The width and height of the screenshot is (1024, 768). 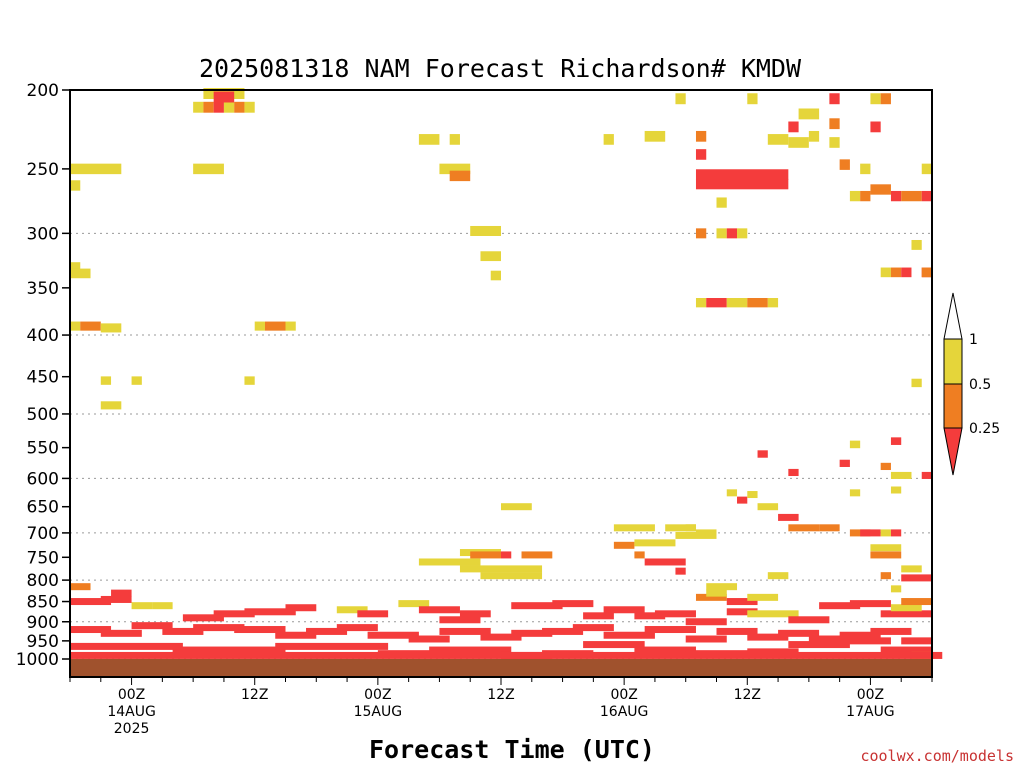 What do you see at coordinates (500, 695) in the screenshot?
I see `x-tick-label-42-0: 12Z` at bounding box center [500, 695].